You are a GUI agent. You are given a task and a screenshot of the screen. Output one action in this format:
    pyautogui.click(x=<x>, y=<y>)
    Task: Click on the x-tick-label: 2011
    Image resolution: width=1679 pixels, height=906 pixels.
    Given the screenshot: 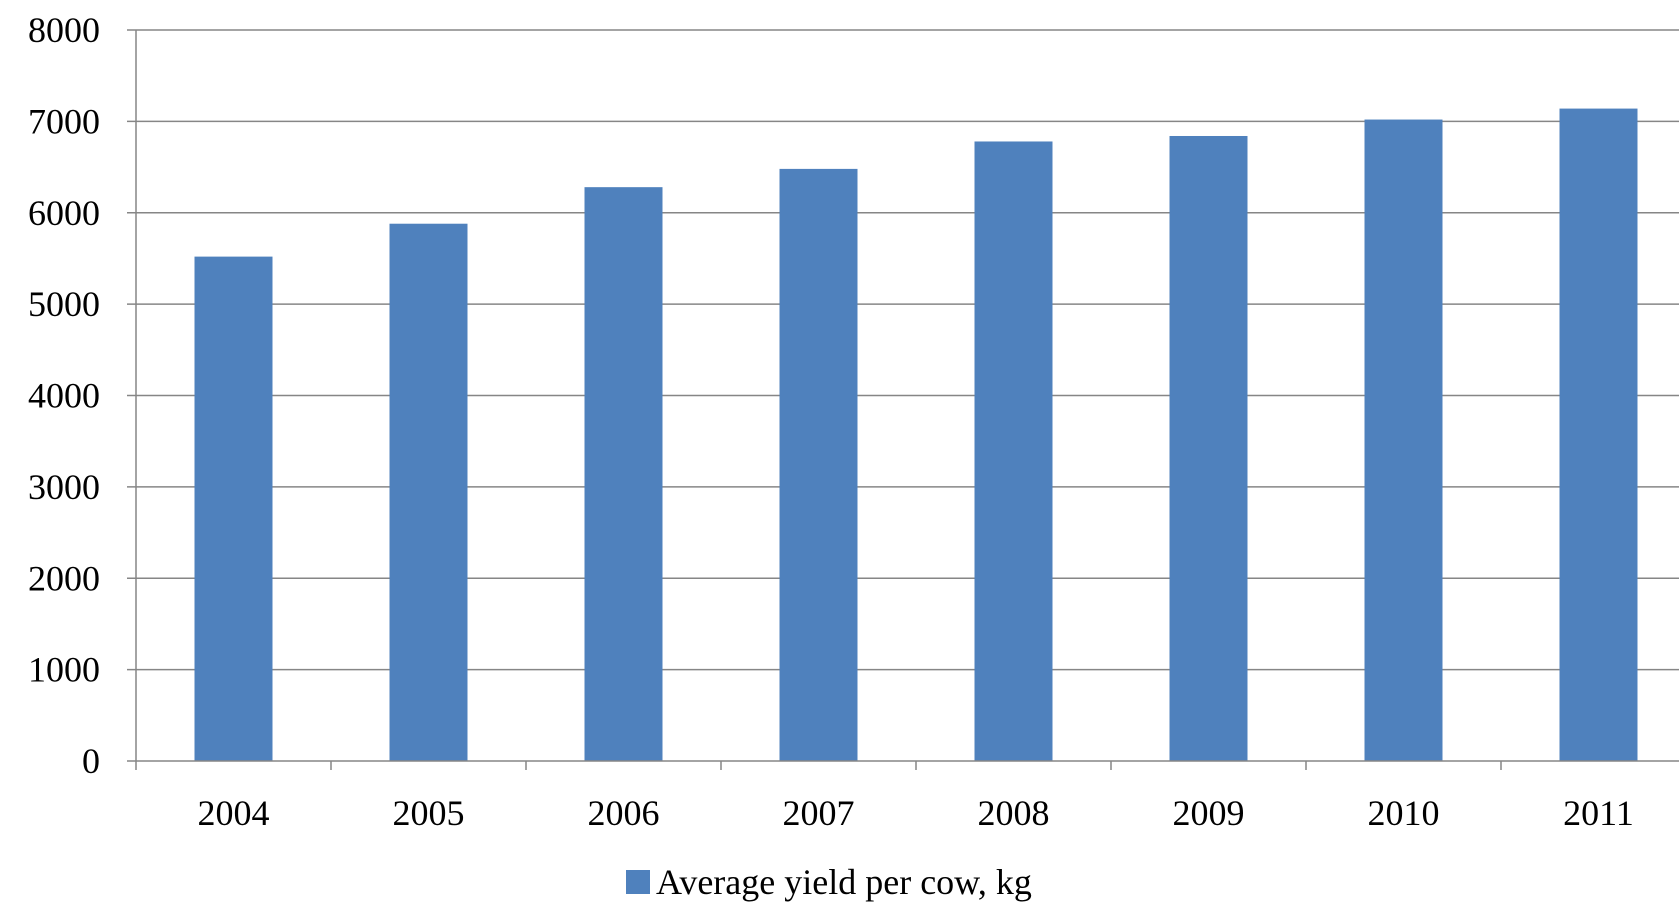 What is the action you would take?
    pyautogui.click(x=1598, y=813)
    